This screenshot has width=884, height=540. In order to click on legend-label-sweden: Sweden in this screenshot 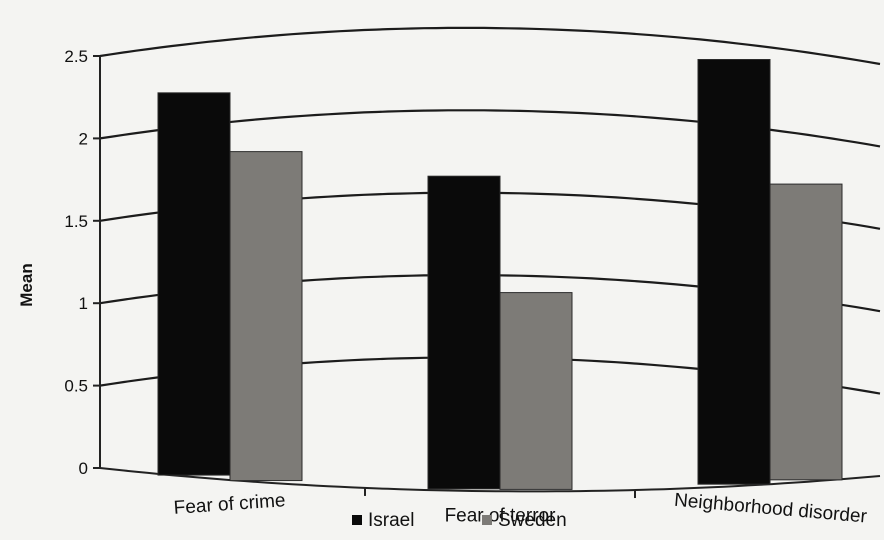, I will do `click(532, 520)`.